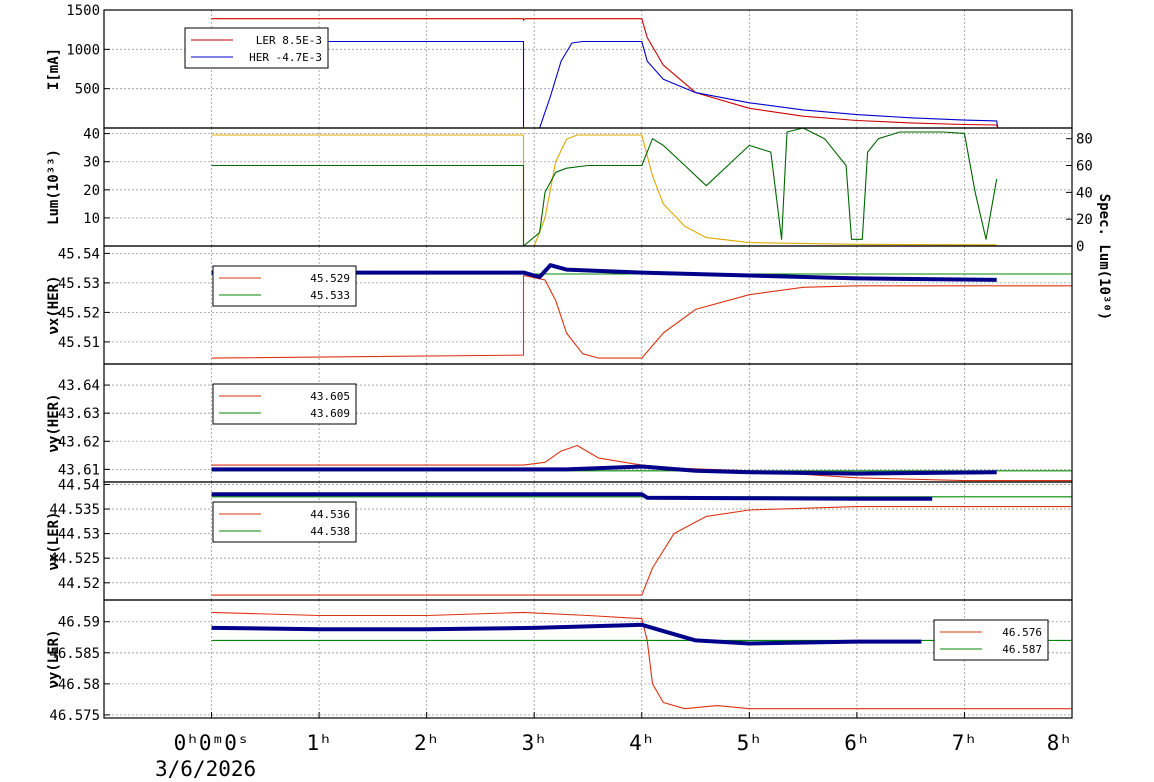 The width and height of the screenshot is (1154, 782). Describe the element at coordinates (1022, 649) in the screenshot. I see `legend-entry: 46.587` at that location.